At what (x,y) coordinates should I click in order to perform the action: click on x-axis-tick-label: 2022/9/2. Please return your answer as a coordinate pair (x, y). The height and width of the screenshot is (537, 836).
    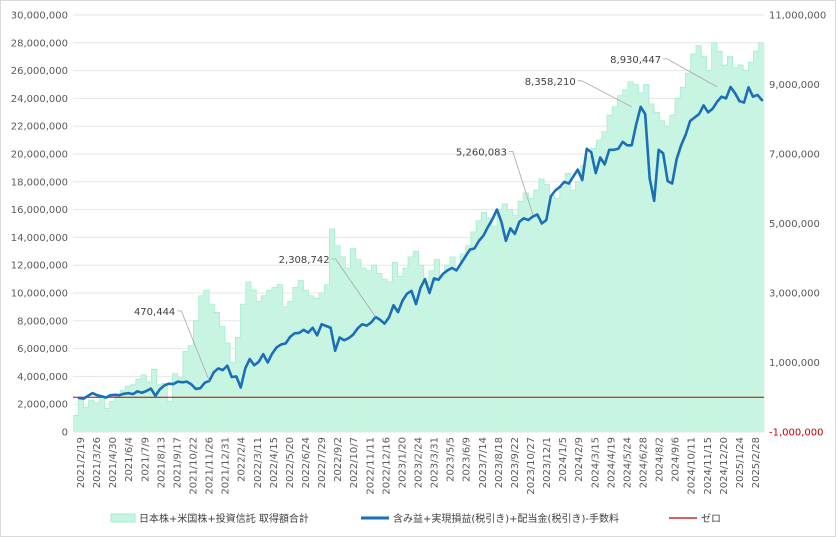
    Looking at the image, I should click on (338, 459).